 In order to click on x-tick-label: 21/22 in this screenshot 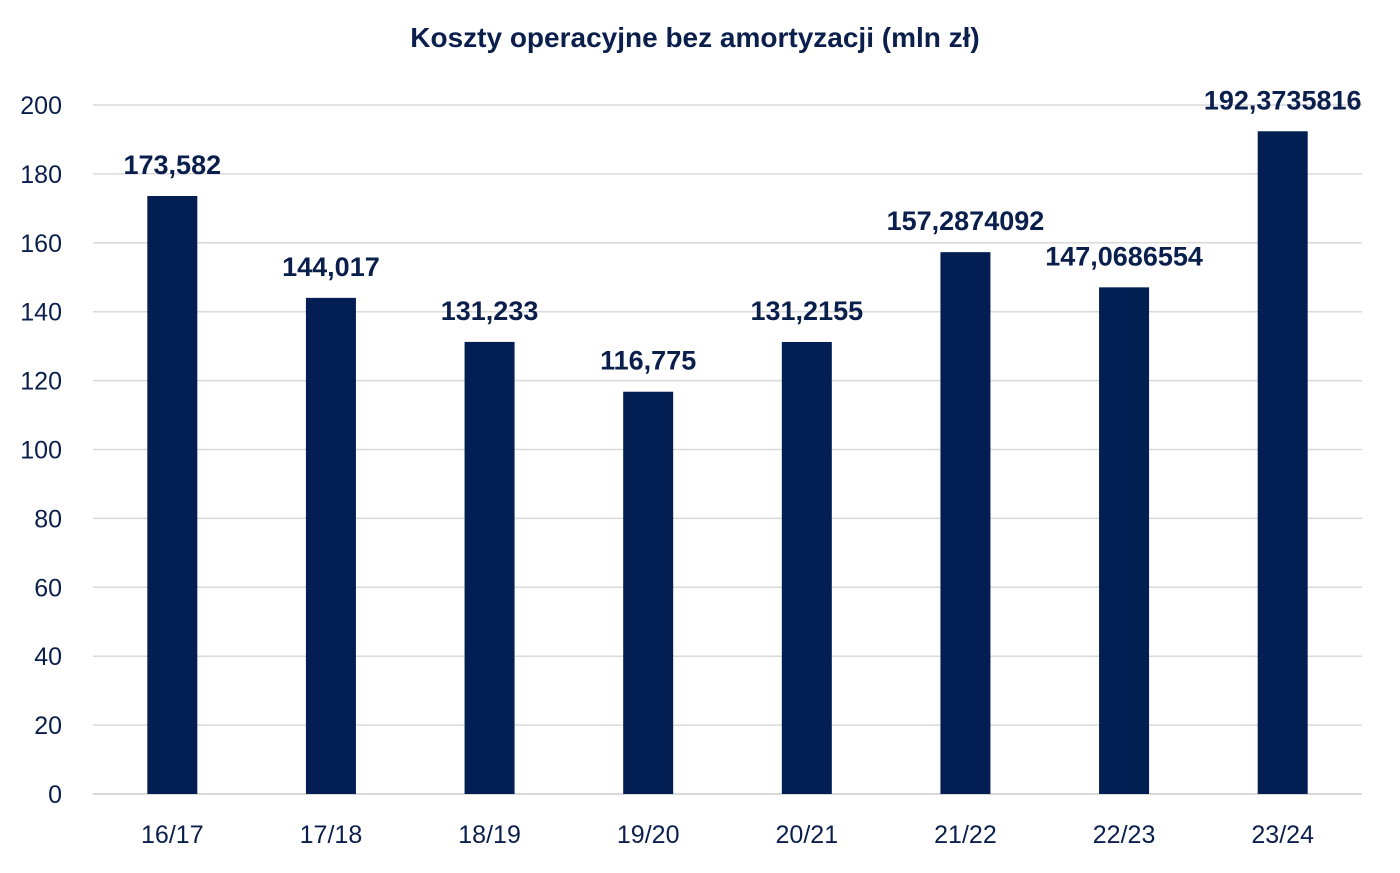, I will do `click(965, 835)`.